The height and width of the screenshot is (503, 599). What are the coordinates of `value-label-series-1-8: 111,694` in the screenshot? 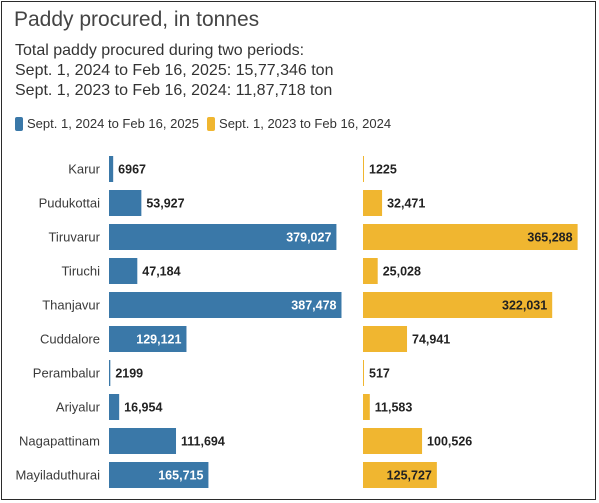 It's located at (203, 442).